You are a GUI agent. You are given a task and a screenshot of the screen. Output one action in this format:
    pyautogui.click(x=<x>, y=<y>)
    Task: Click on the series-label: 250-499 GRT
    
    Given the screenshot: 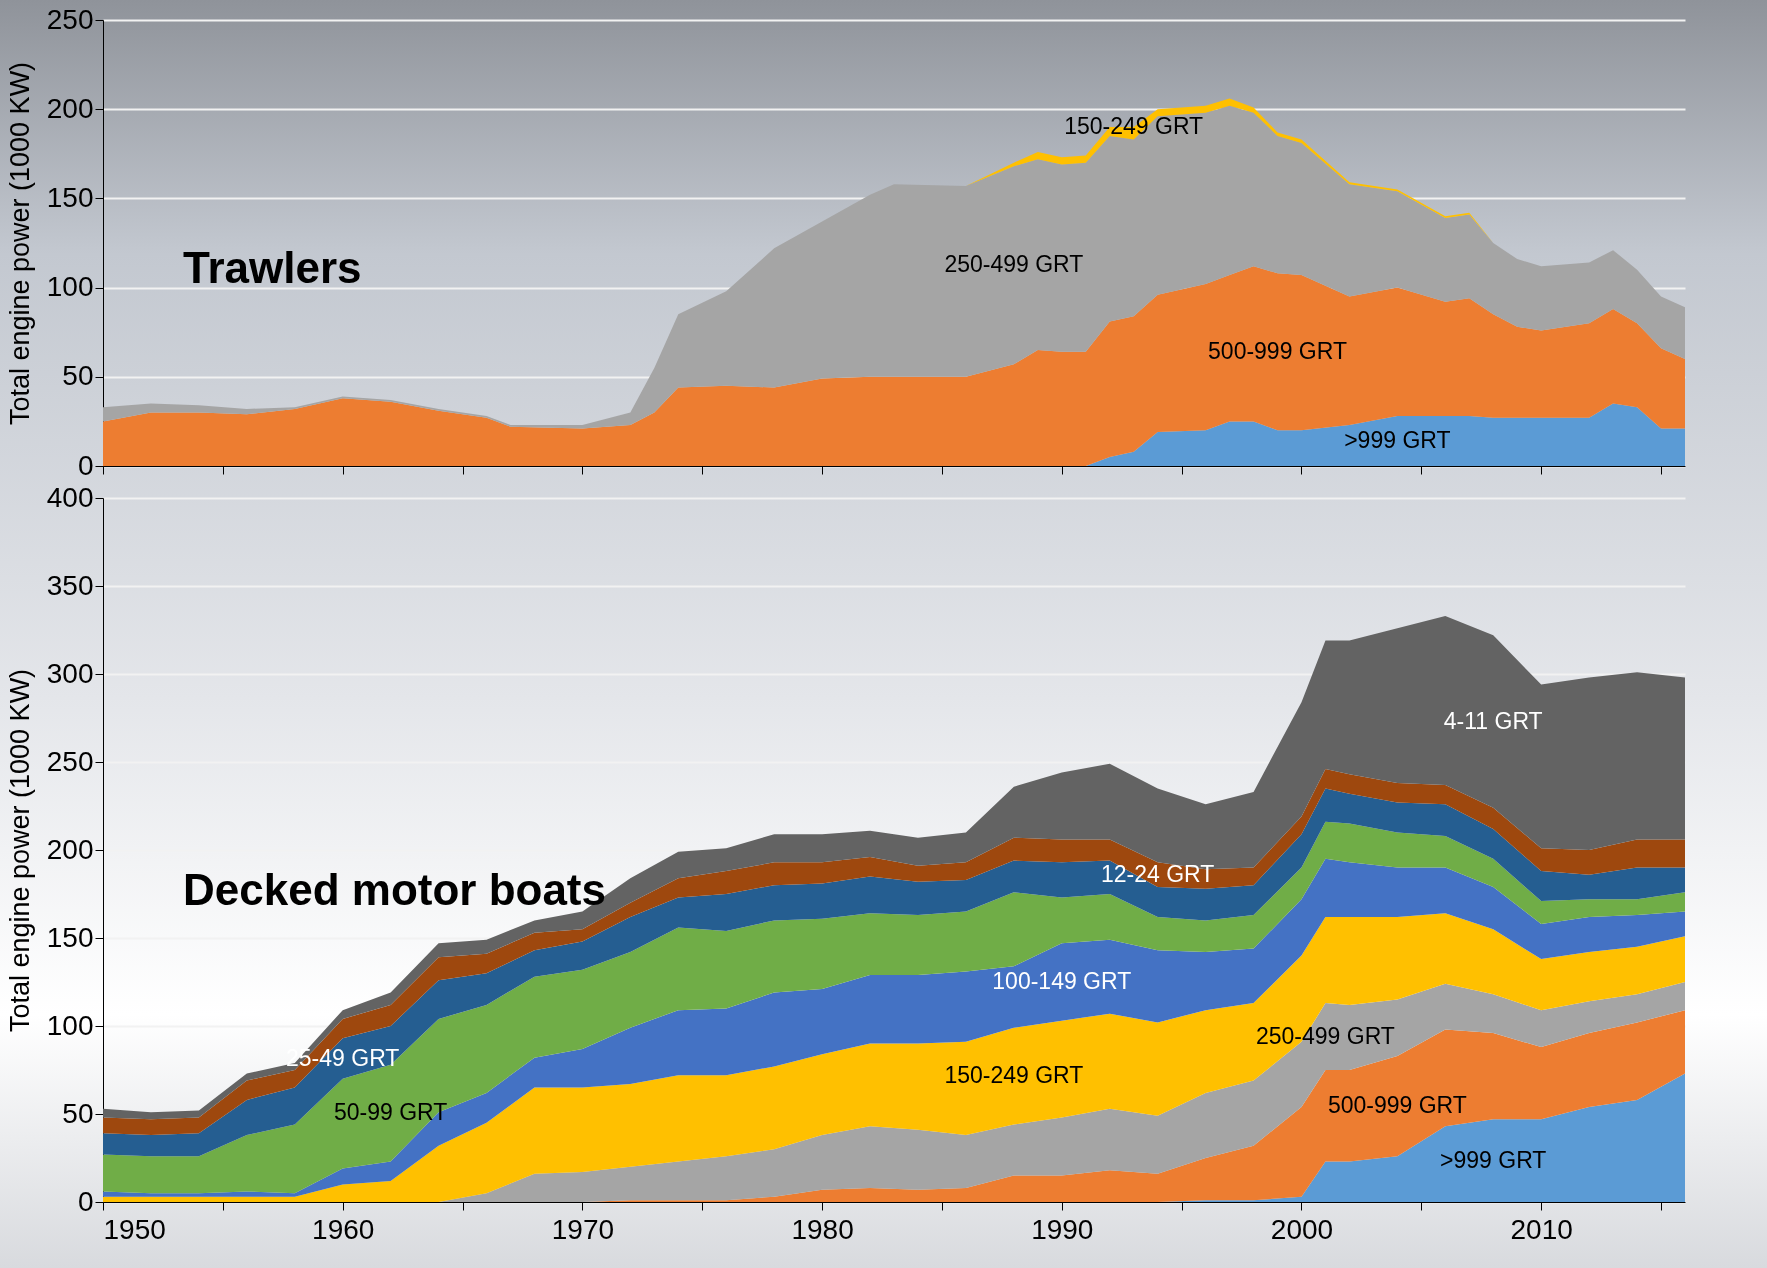 What is the action you would take?
    pyautogui.click(x=1014, y=264)
    